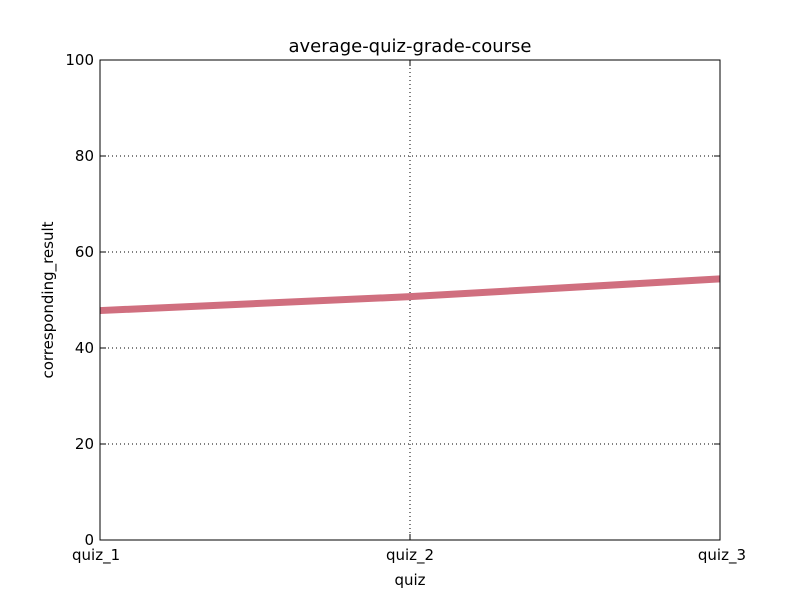 The width and height of the screenshot is (800, 600). What do you see at coordinates (96, 555) in the screenshot?
I see `x-tick-label-quiz_1: quiz_1` at bounding box center [96, 555].